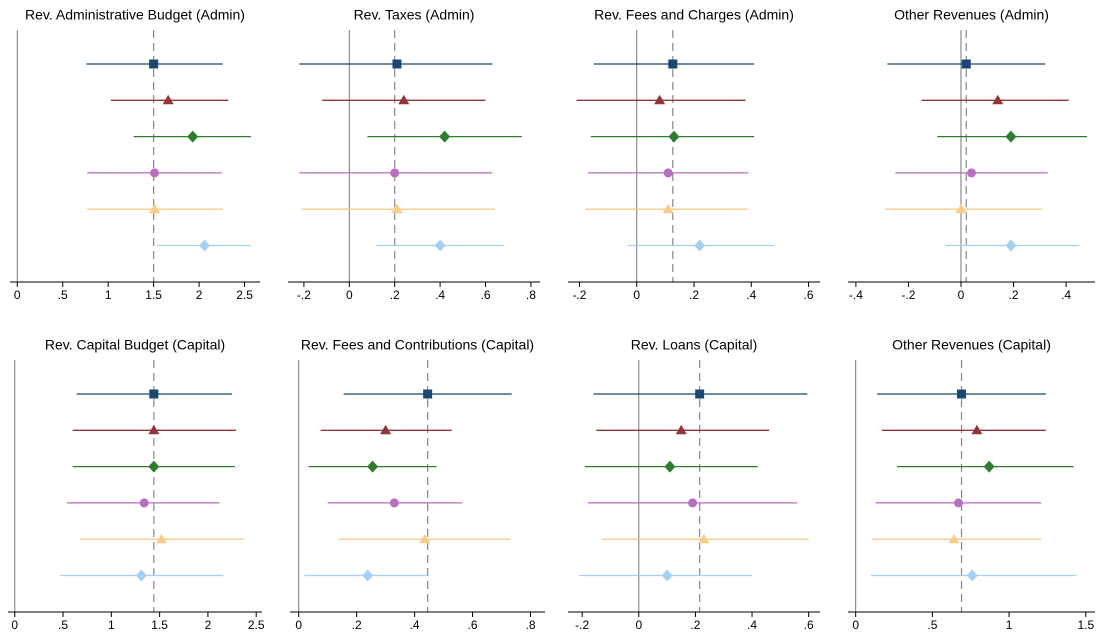 Image resolution: width=1102 pixels, height=639 pixels. Describe the element at coordinates (135, 345) in the screenshot. I see `panel-title: Rev. Capital Budget (Capital)` at that location.